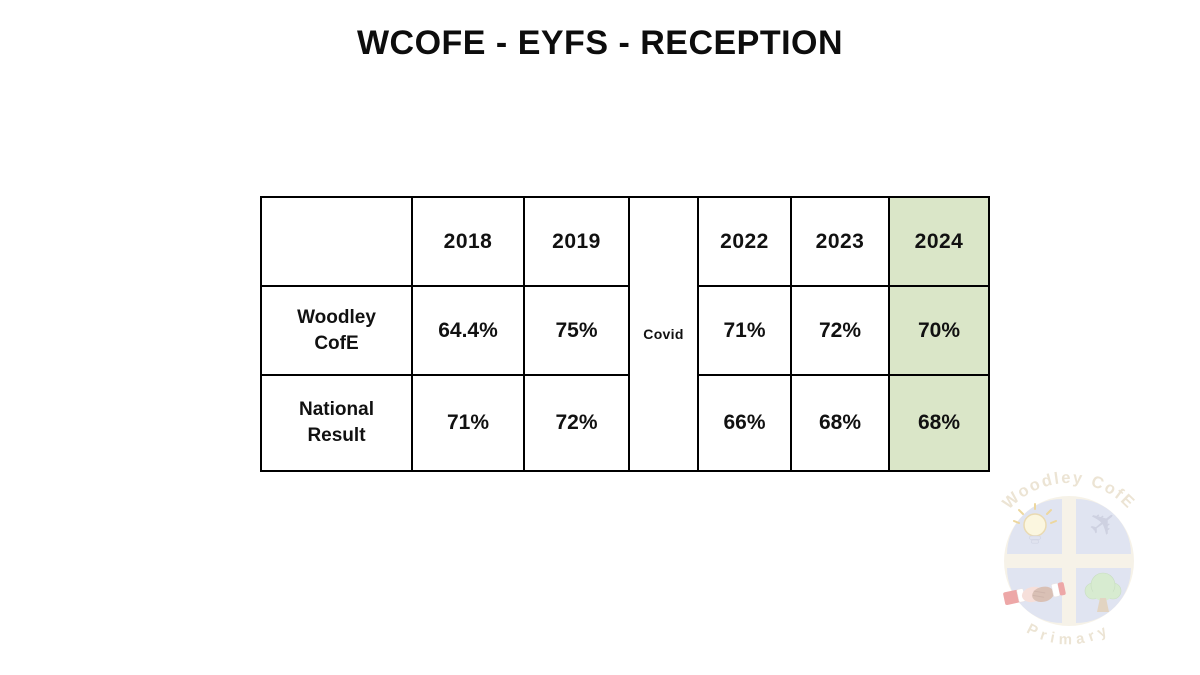 This screenshot has height=675, width=1200. What do you see at coordinates (939, 330) in the screenshot?
I see `value-cell-highlight: 70%` at bounding box center [939, 330].